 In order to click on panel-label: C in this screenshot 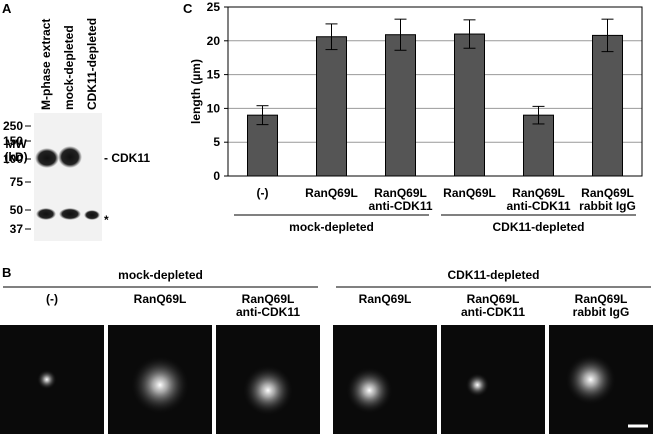, I will do `click(188, 8)`.